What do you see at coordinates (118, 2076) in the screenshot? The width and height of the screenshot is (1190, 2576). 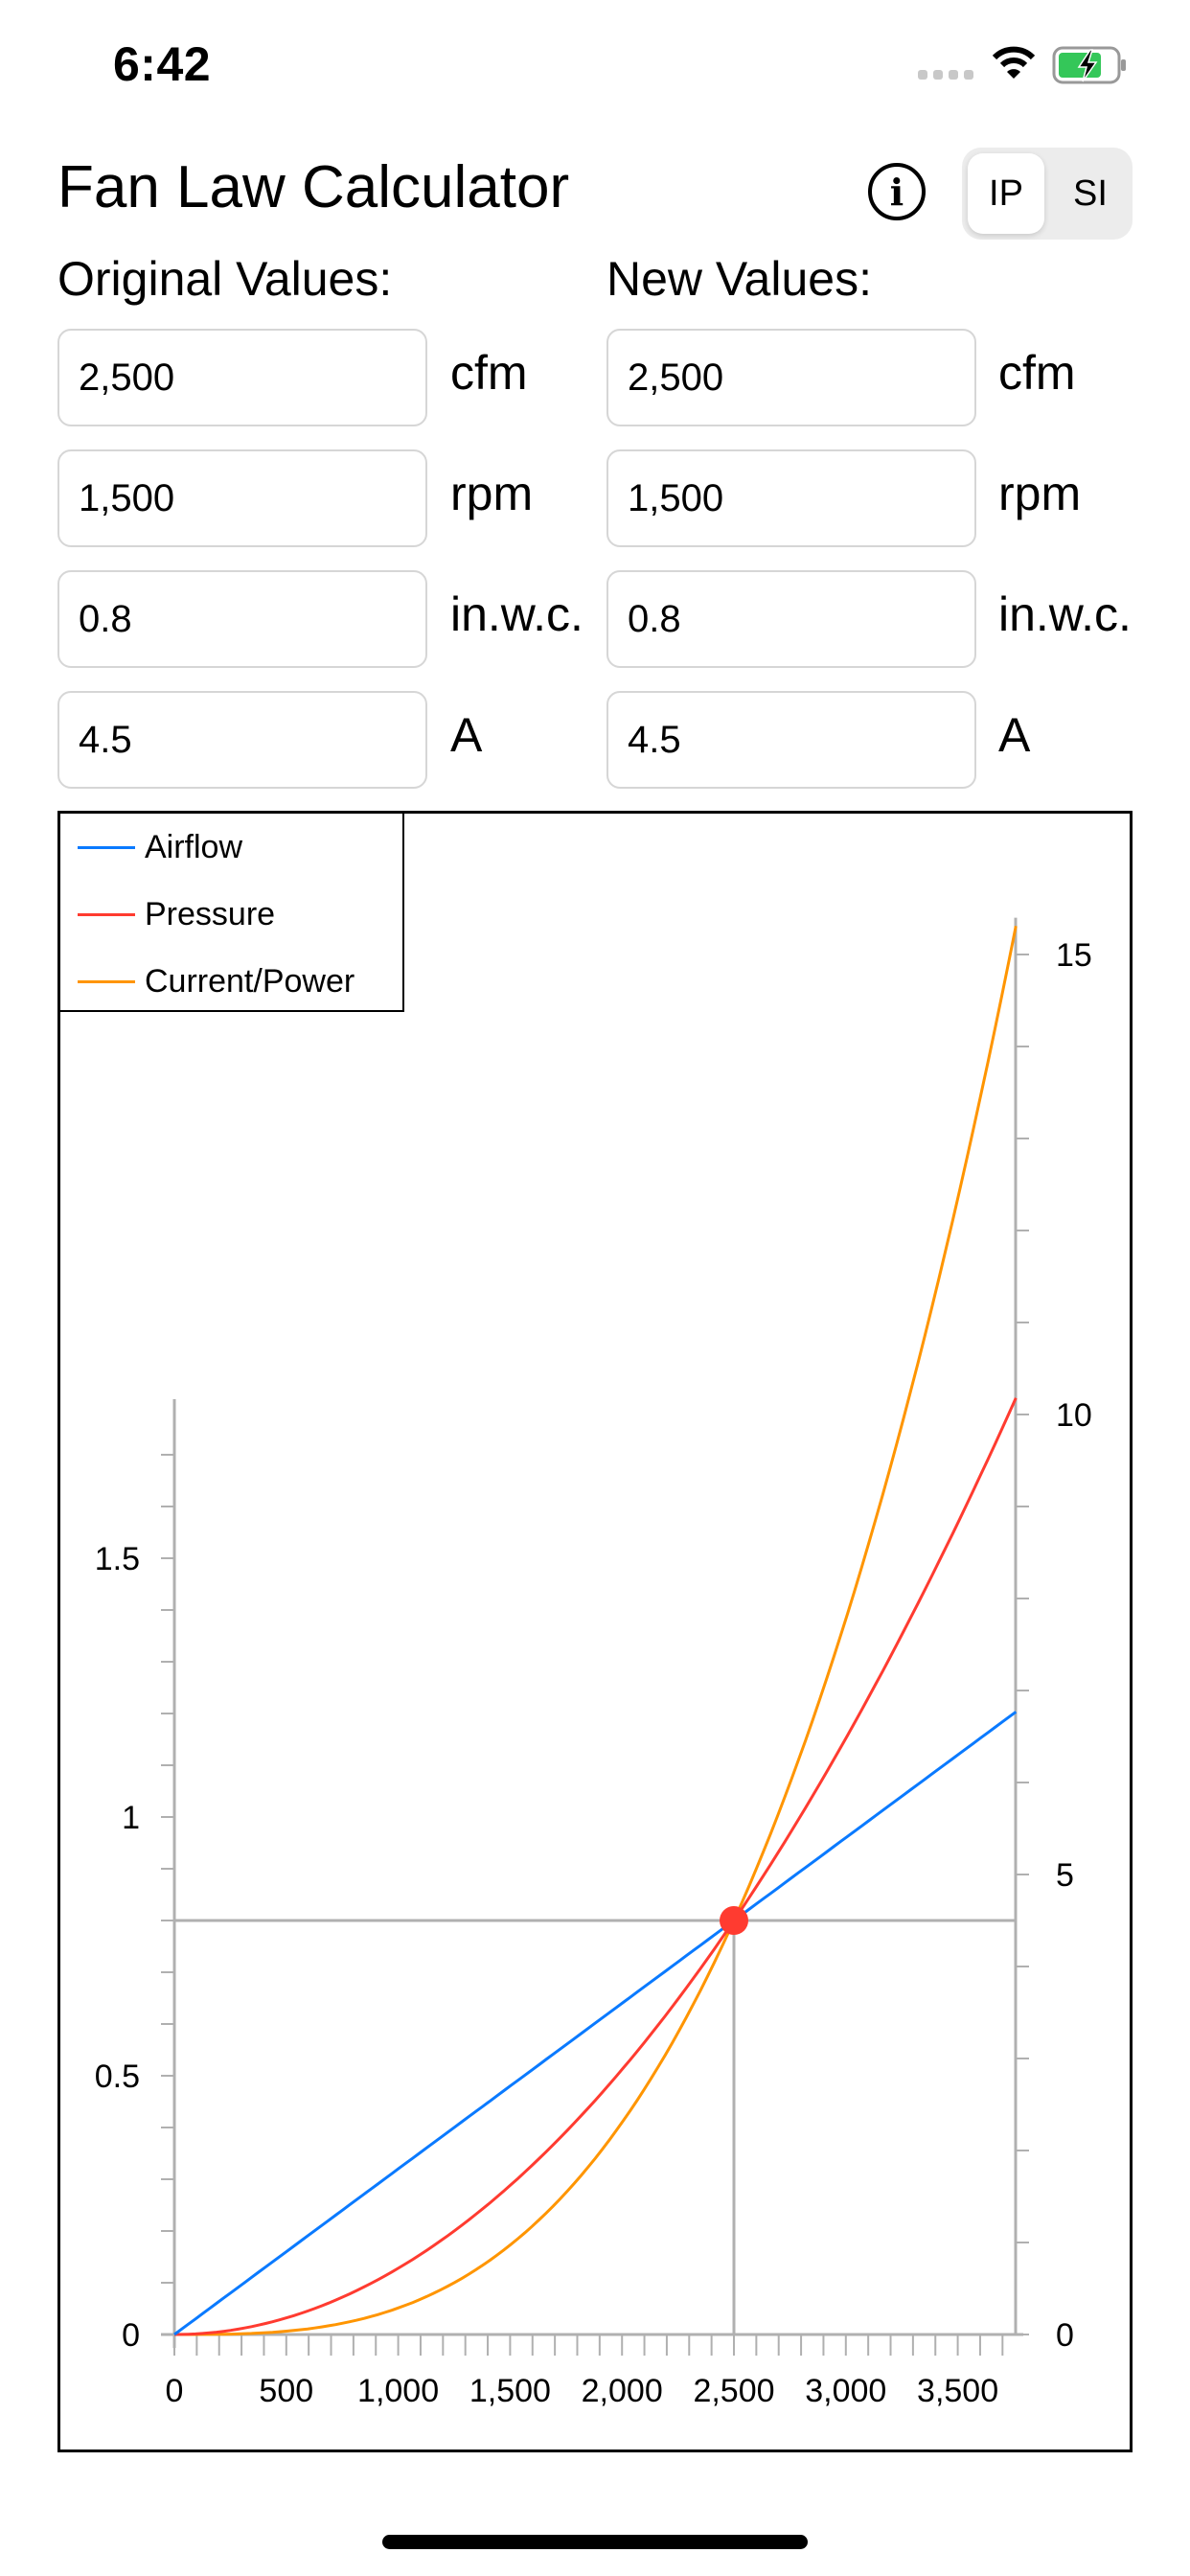 I see `left-tick-label: 0.5` at bounding box center [118, 2076].